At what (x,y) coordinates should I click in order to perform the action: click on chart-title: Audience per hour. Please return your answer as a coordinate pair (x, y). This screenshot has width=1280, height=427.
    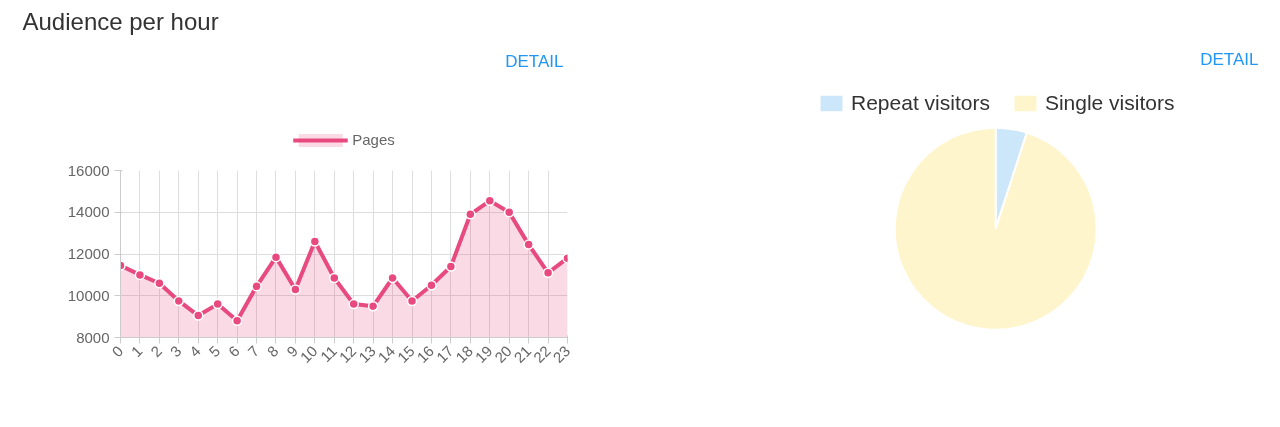
    Looking at the image, I should click on (120, 21).